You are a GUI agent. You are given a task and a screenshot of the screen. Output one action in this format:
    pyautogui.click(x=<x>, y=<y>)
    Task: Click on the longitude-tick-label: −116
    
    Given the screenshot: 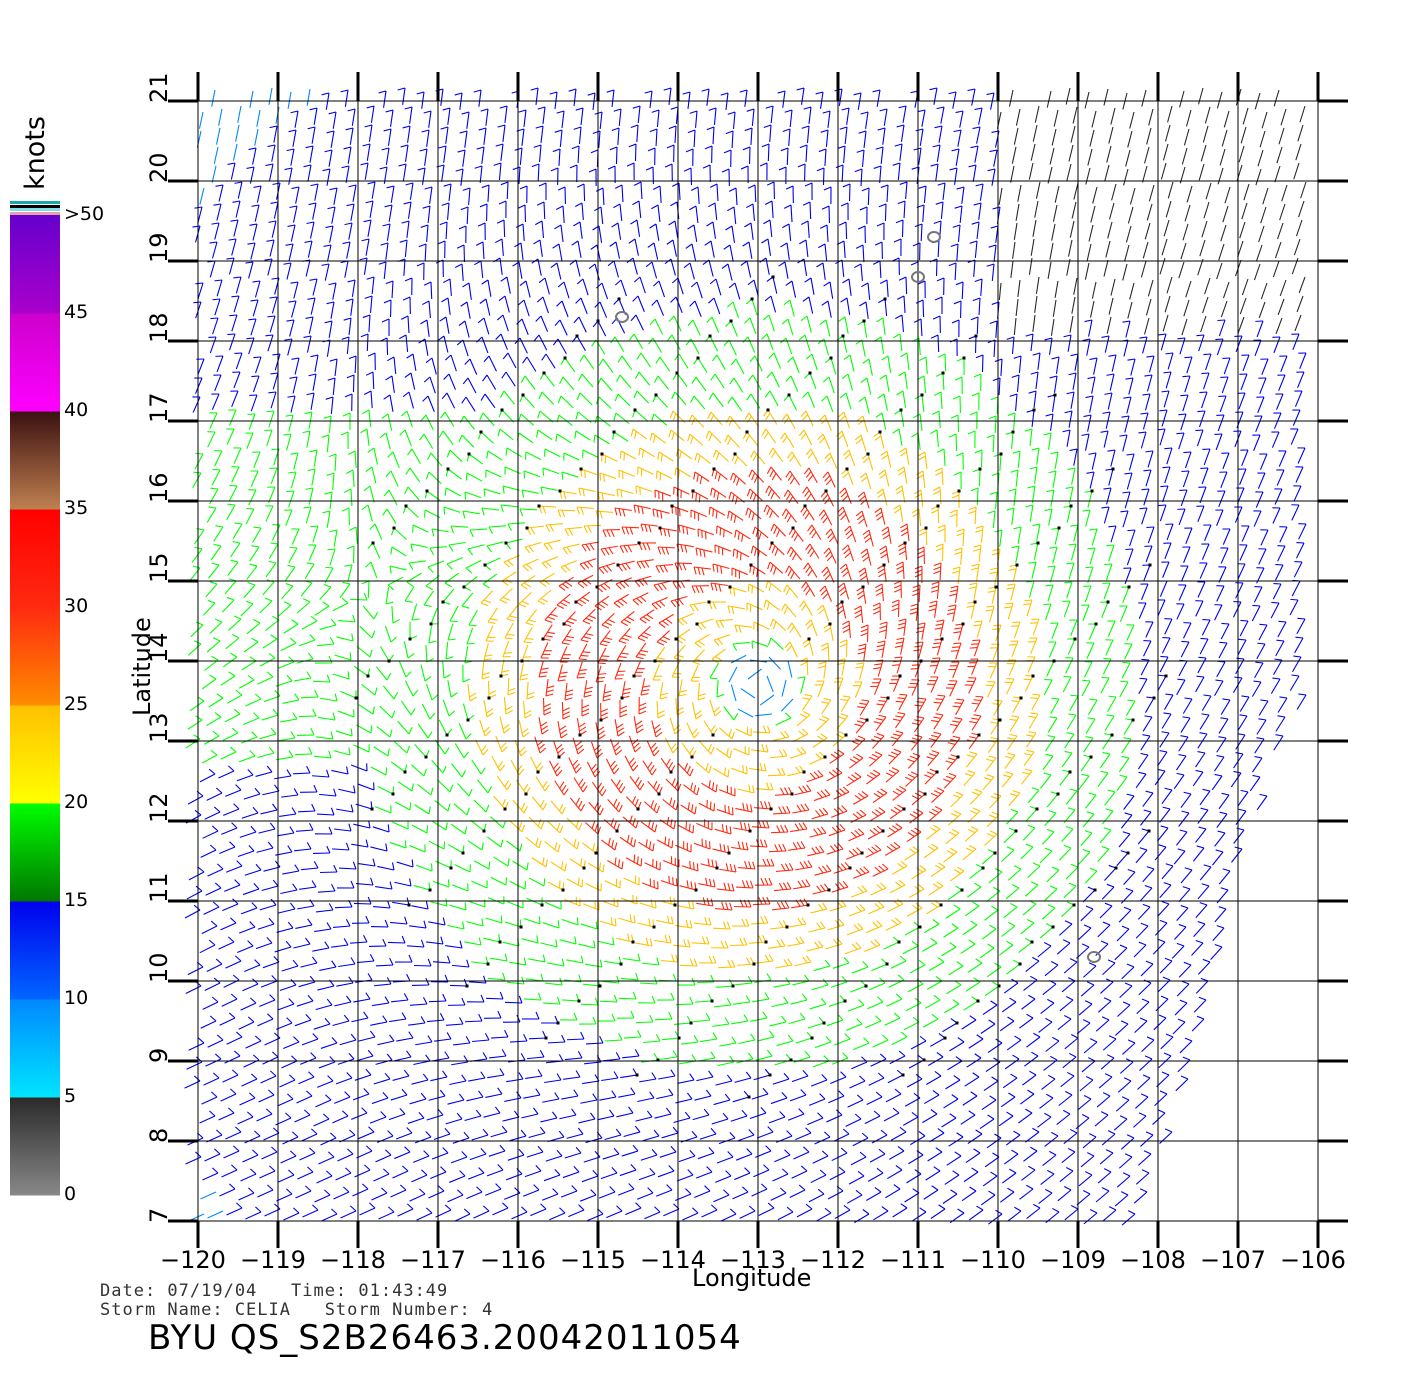 What is the action you would take?
    pyautogui.click(x=513, y=1260)
    